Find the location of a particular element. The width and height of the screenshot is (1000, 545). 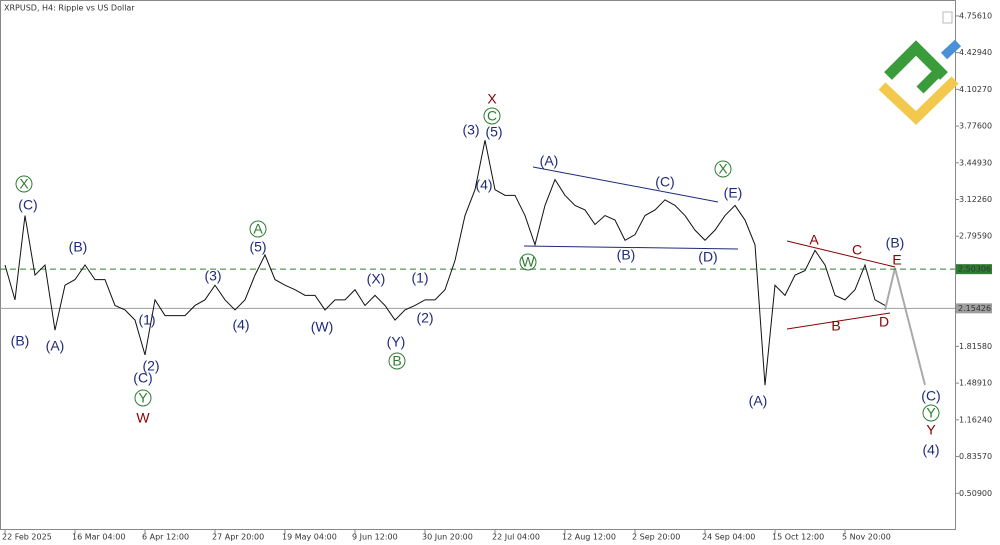

logo-yellow is located at coordinates (918, 100).